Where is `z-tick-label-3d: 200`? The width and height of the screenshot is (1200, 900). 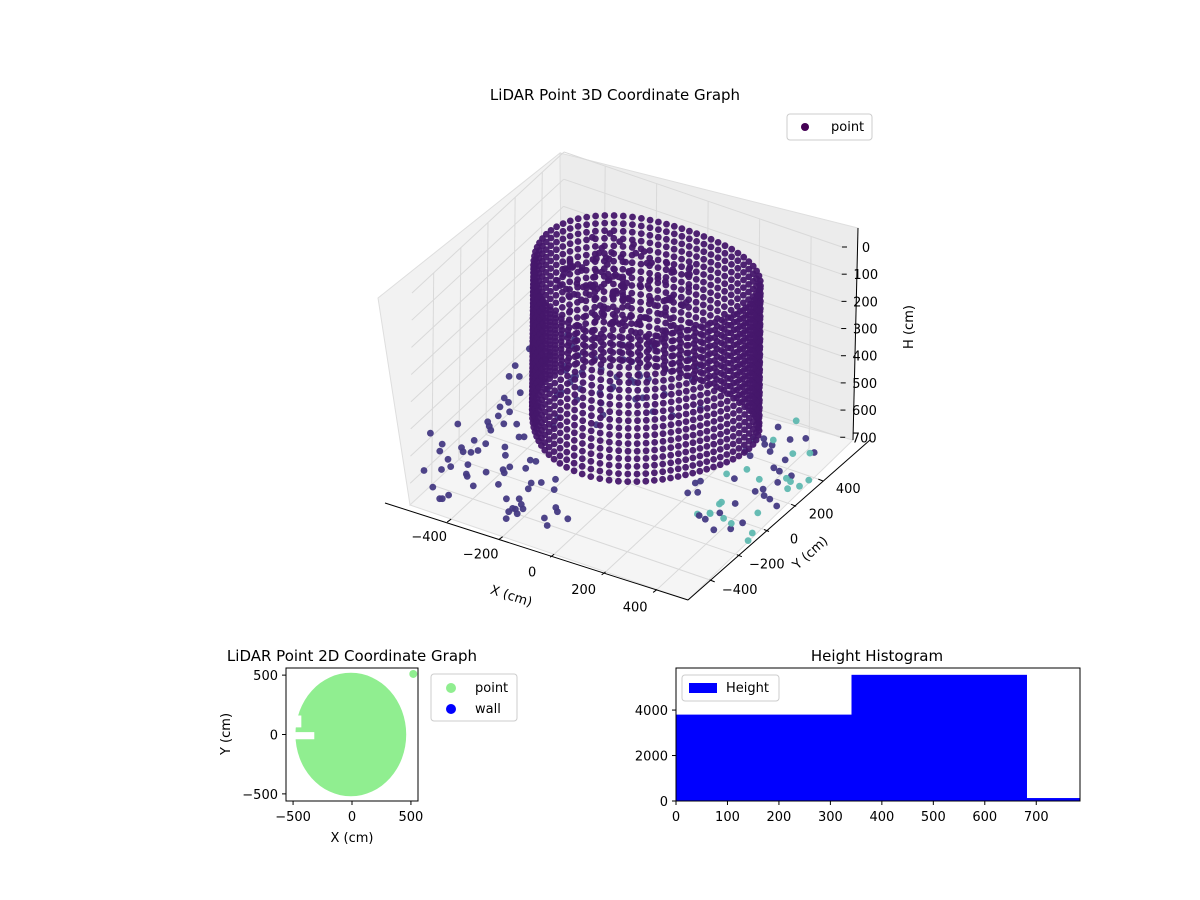
z-tick-label-3d: 200 is located at coordinates (865, 302).